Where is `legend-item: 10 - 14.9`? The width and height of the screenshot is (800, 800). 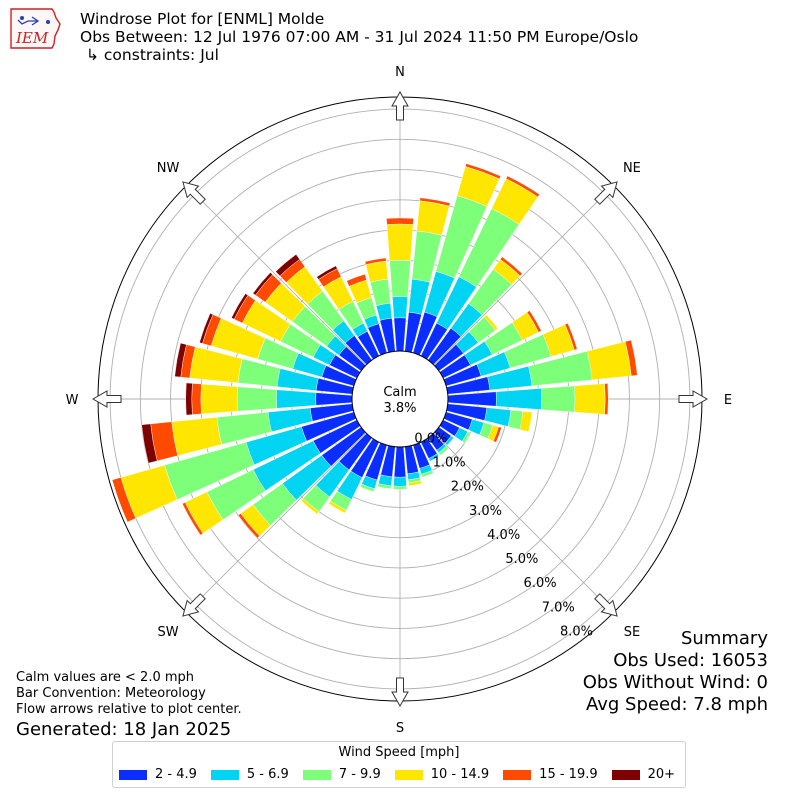 legend-item: 10 - 14.9 is located at coordinates (442, 774).